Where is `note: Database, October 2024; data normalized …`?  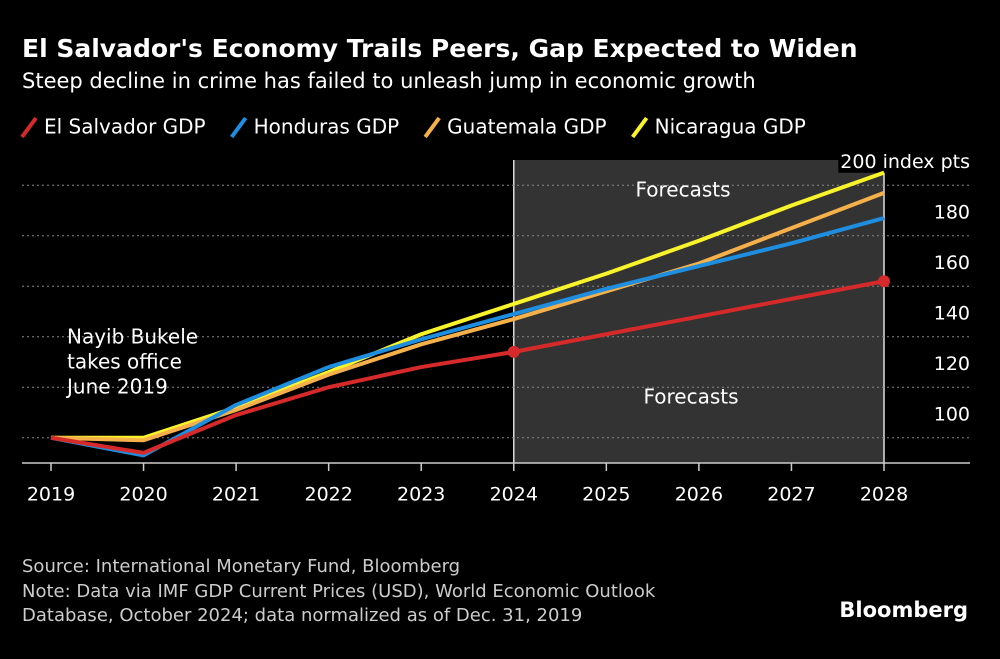 note: Database, October 2024; data normalized … is located at coordinates (302, 615).